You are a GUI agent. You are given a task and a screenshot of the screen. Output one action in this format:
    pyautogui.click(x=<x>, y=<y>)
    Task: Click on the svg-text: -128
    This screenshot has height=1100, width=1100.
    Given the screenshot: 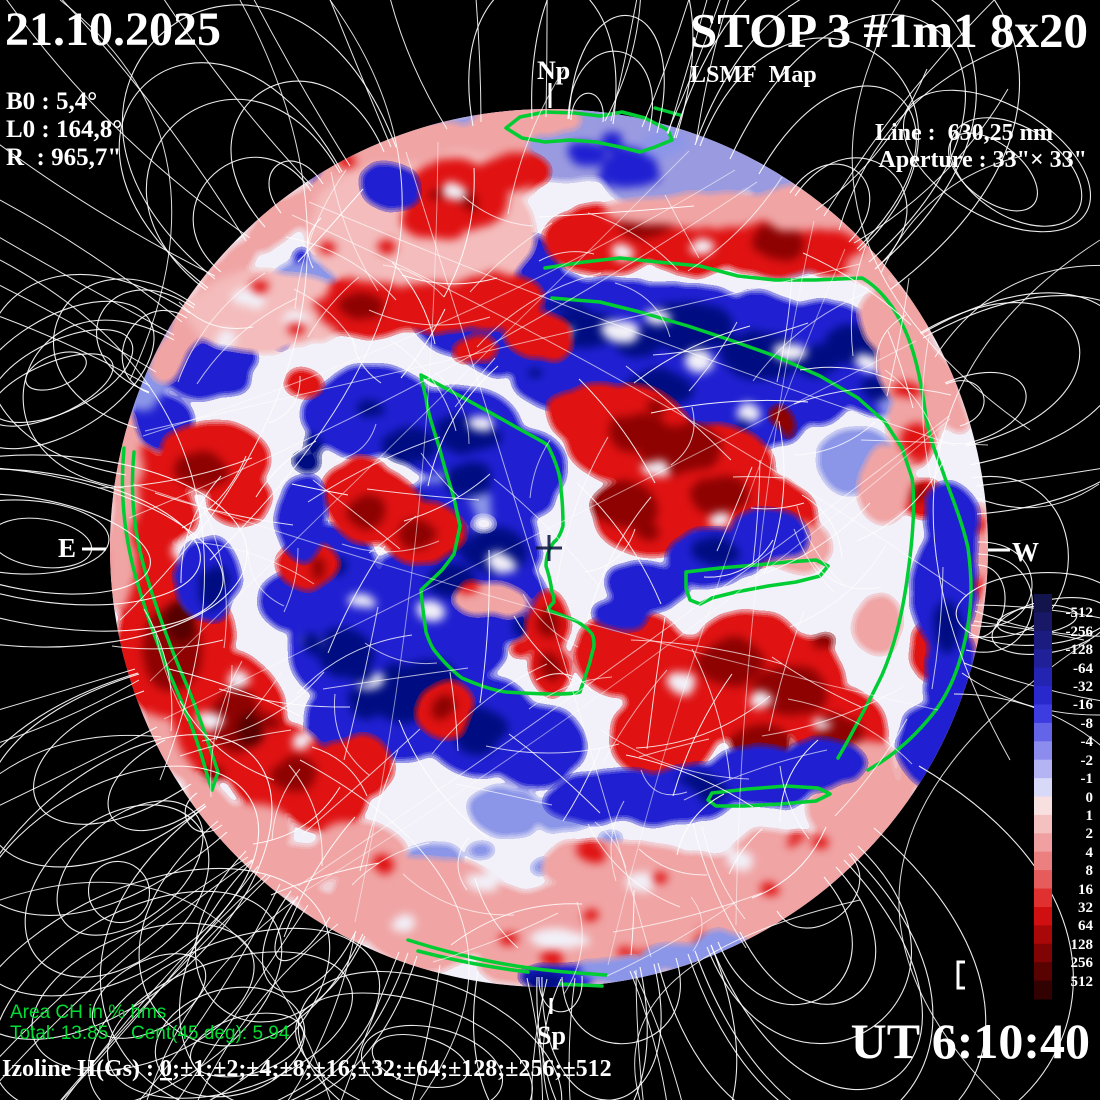 What is the action you would take?
    pyautogui.click(x=1080, y=650)
    